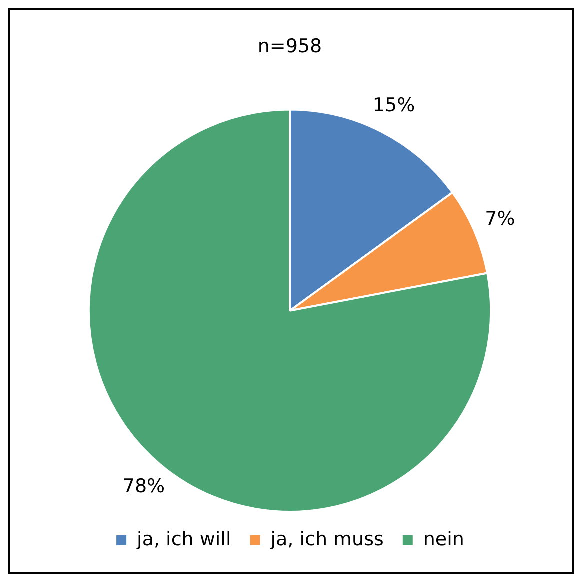 Image resolution: width=581 pixels, height=580 pixels. I want to click on chart-title: n=958, so click(290, 46).